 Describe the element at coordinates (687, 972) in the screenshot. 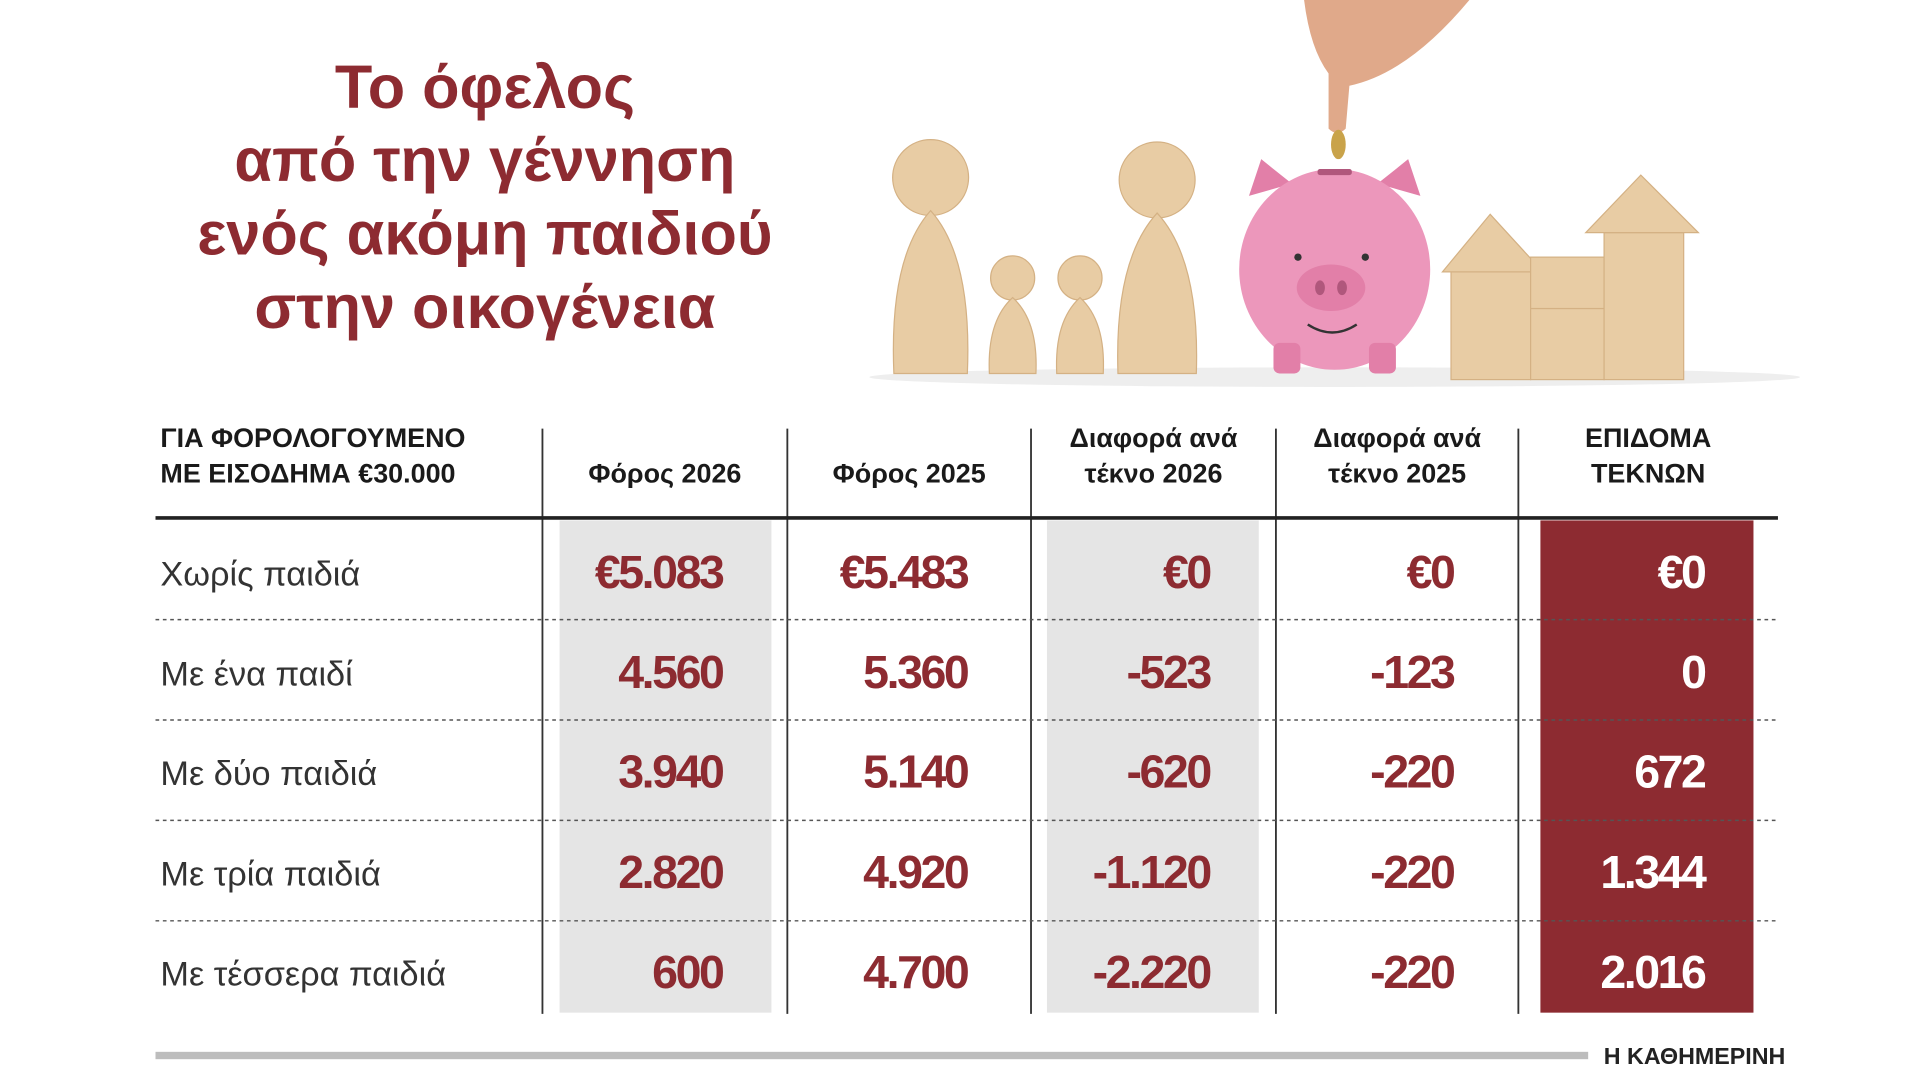

I see `cell-value: 600` at that location.